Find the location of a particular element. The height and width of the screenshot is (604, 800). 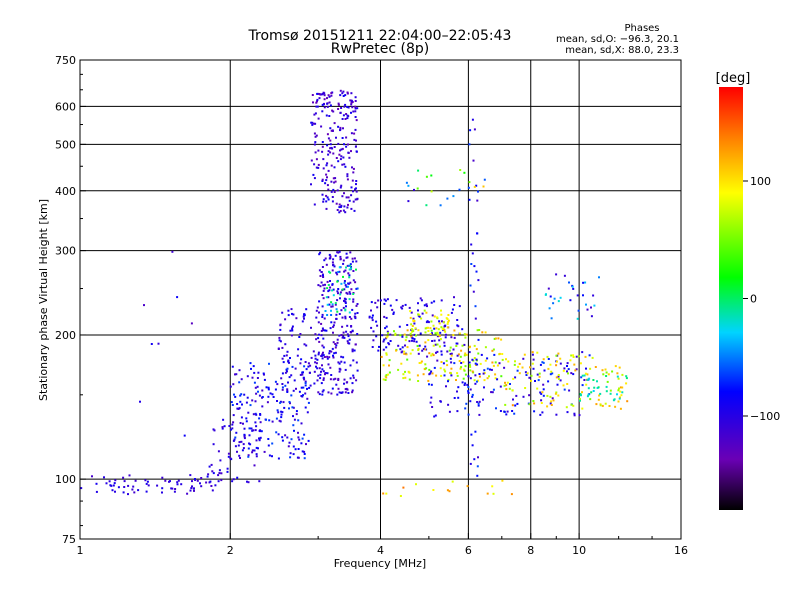

stats-o-mode: mean, sd,O: −96.3, 20.1 is located at coordinates (617, 39).